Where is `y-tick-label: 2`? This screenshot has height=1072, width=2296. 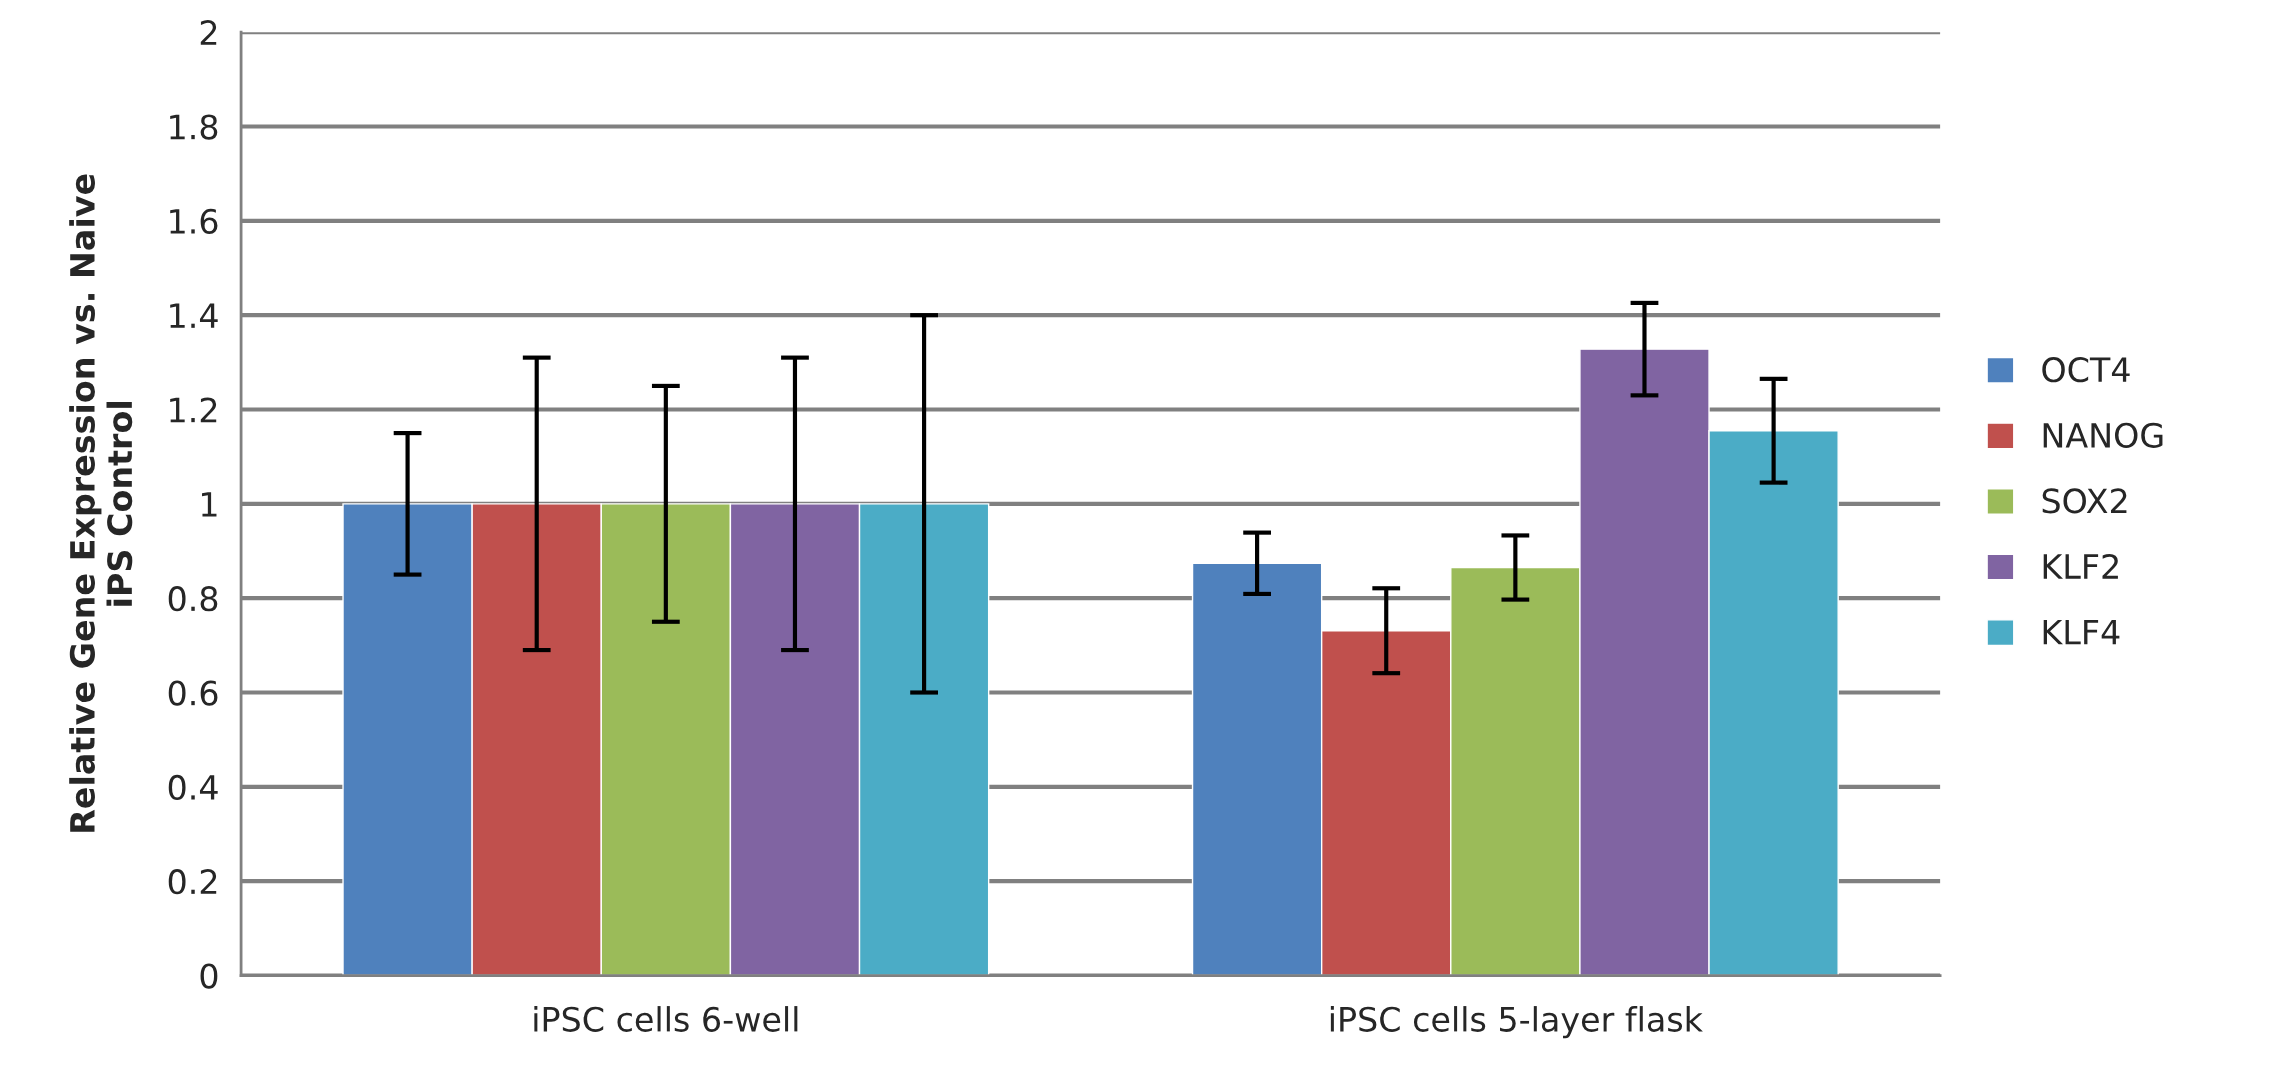 y-tick-label: 2 is located at coordinates (208, 32).